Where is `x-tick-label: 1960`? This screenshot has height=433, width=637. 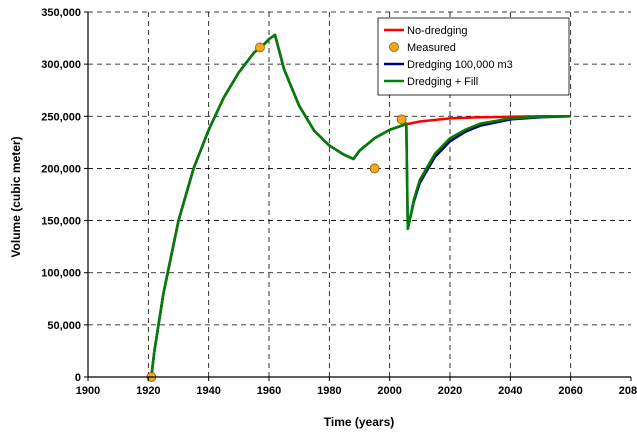 x-tick-label: 1960 is located at coordinates (269, 391).